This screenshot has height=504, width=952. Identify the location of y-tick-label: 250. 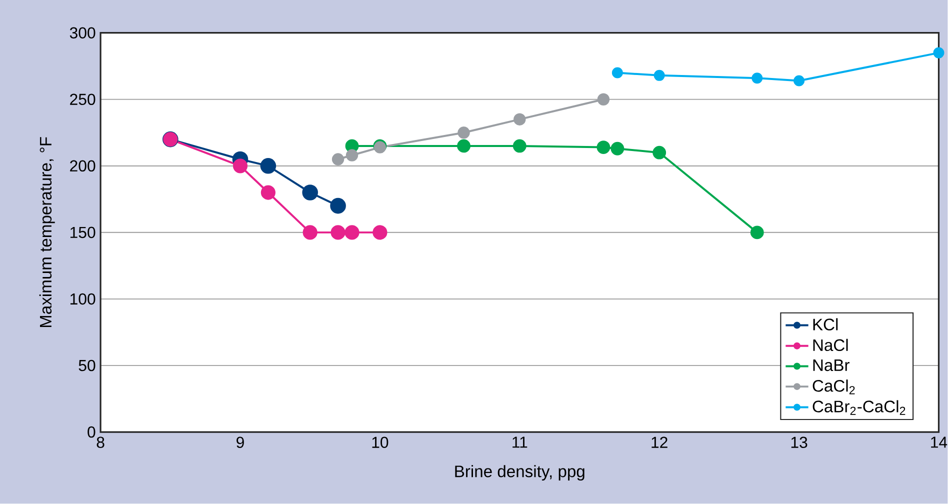
(83, 100).